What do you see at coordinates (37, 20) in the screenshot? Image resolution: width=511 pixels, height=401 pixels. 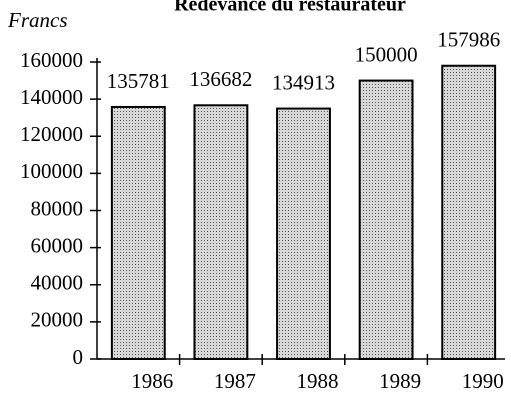 I see `y-axis-label: Francs` at bounding box center [37, 20].